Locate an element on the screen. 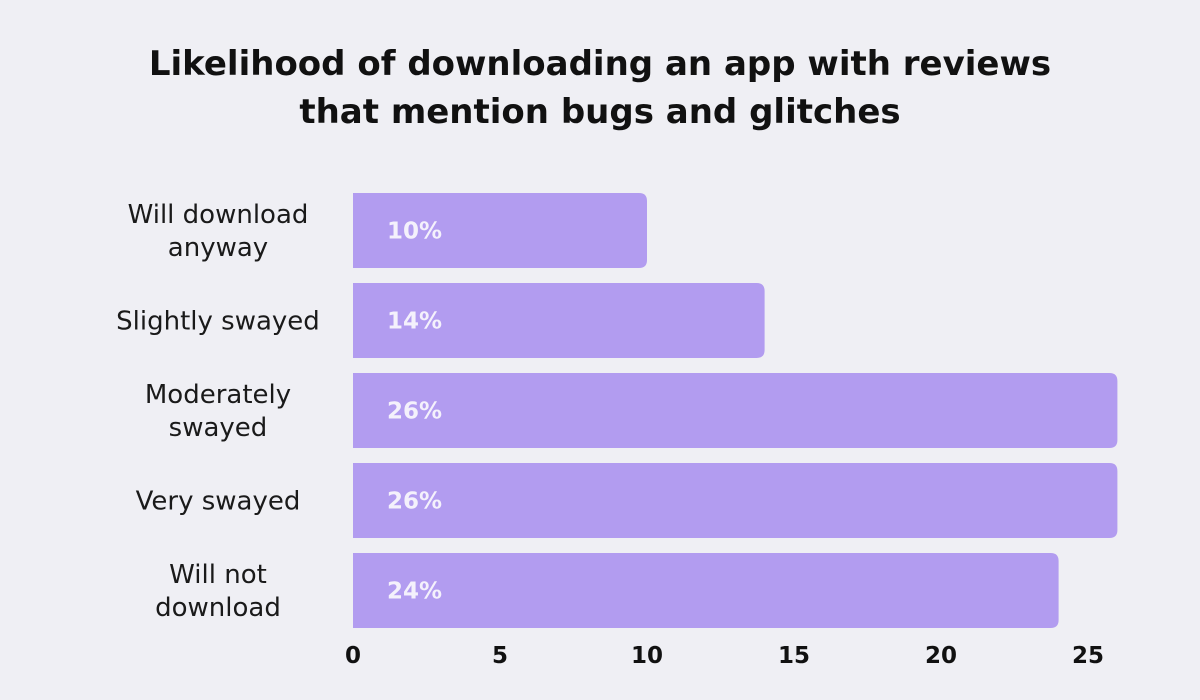 The width and height of the screenshot is (1200, 700). bar-value-label-4: 26% is located at coordinates (414, 502).